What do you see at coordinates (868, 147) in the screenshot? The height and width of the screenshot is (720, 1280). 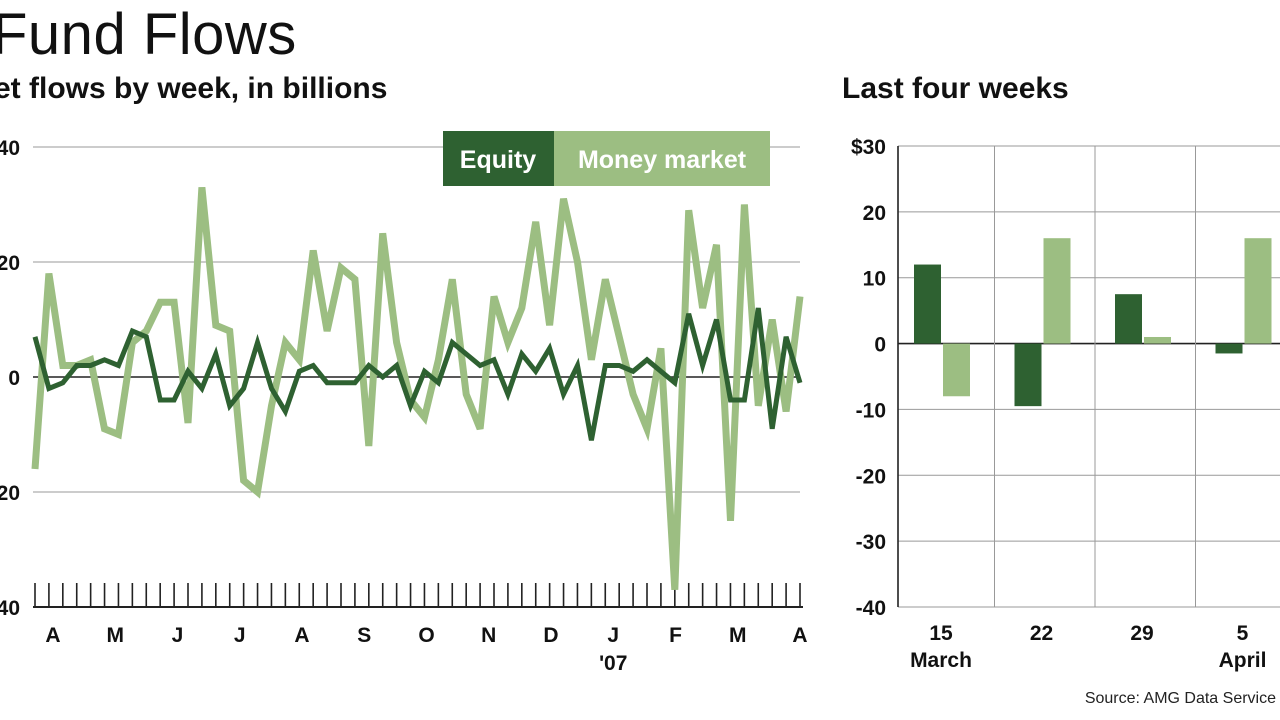 I see `y-tick-label: $30` at bounding box center [868, 147].